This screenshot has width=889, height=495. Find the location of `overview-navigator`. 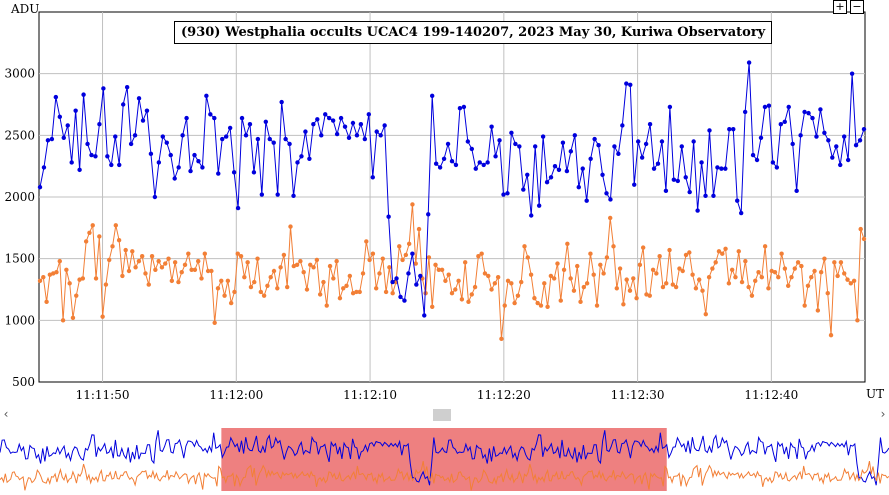

overview-navigator is located at coordinates (444, 459).